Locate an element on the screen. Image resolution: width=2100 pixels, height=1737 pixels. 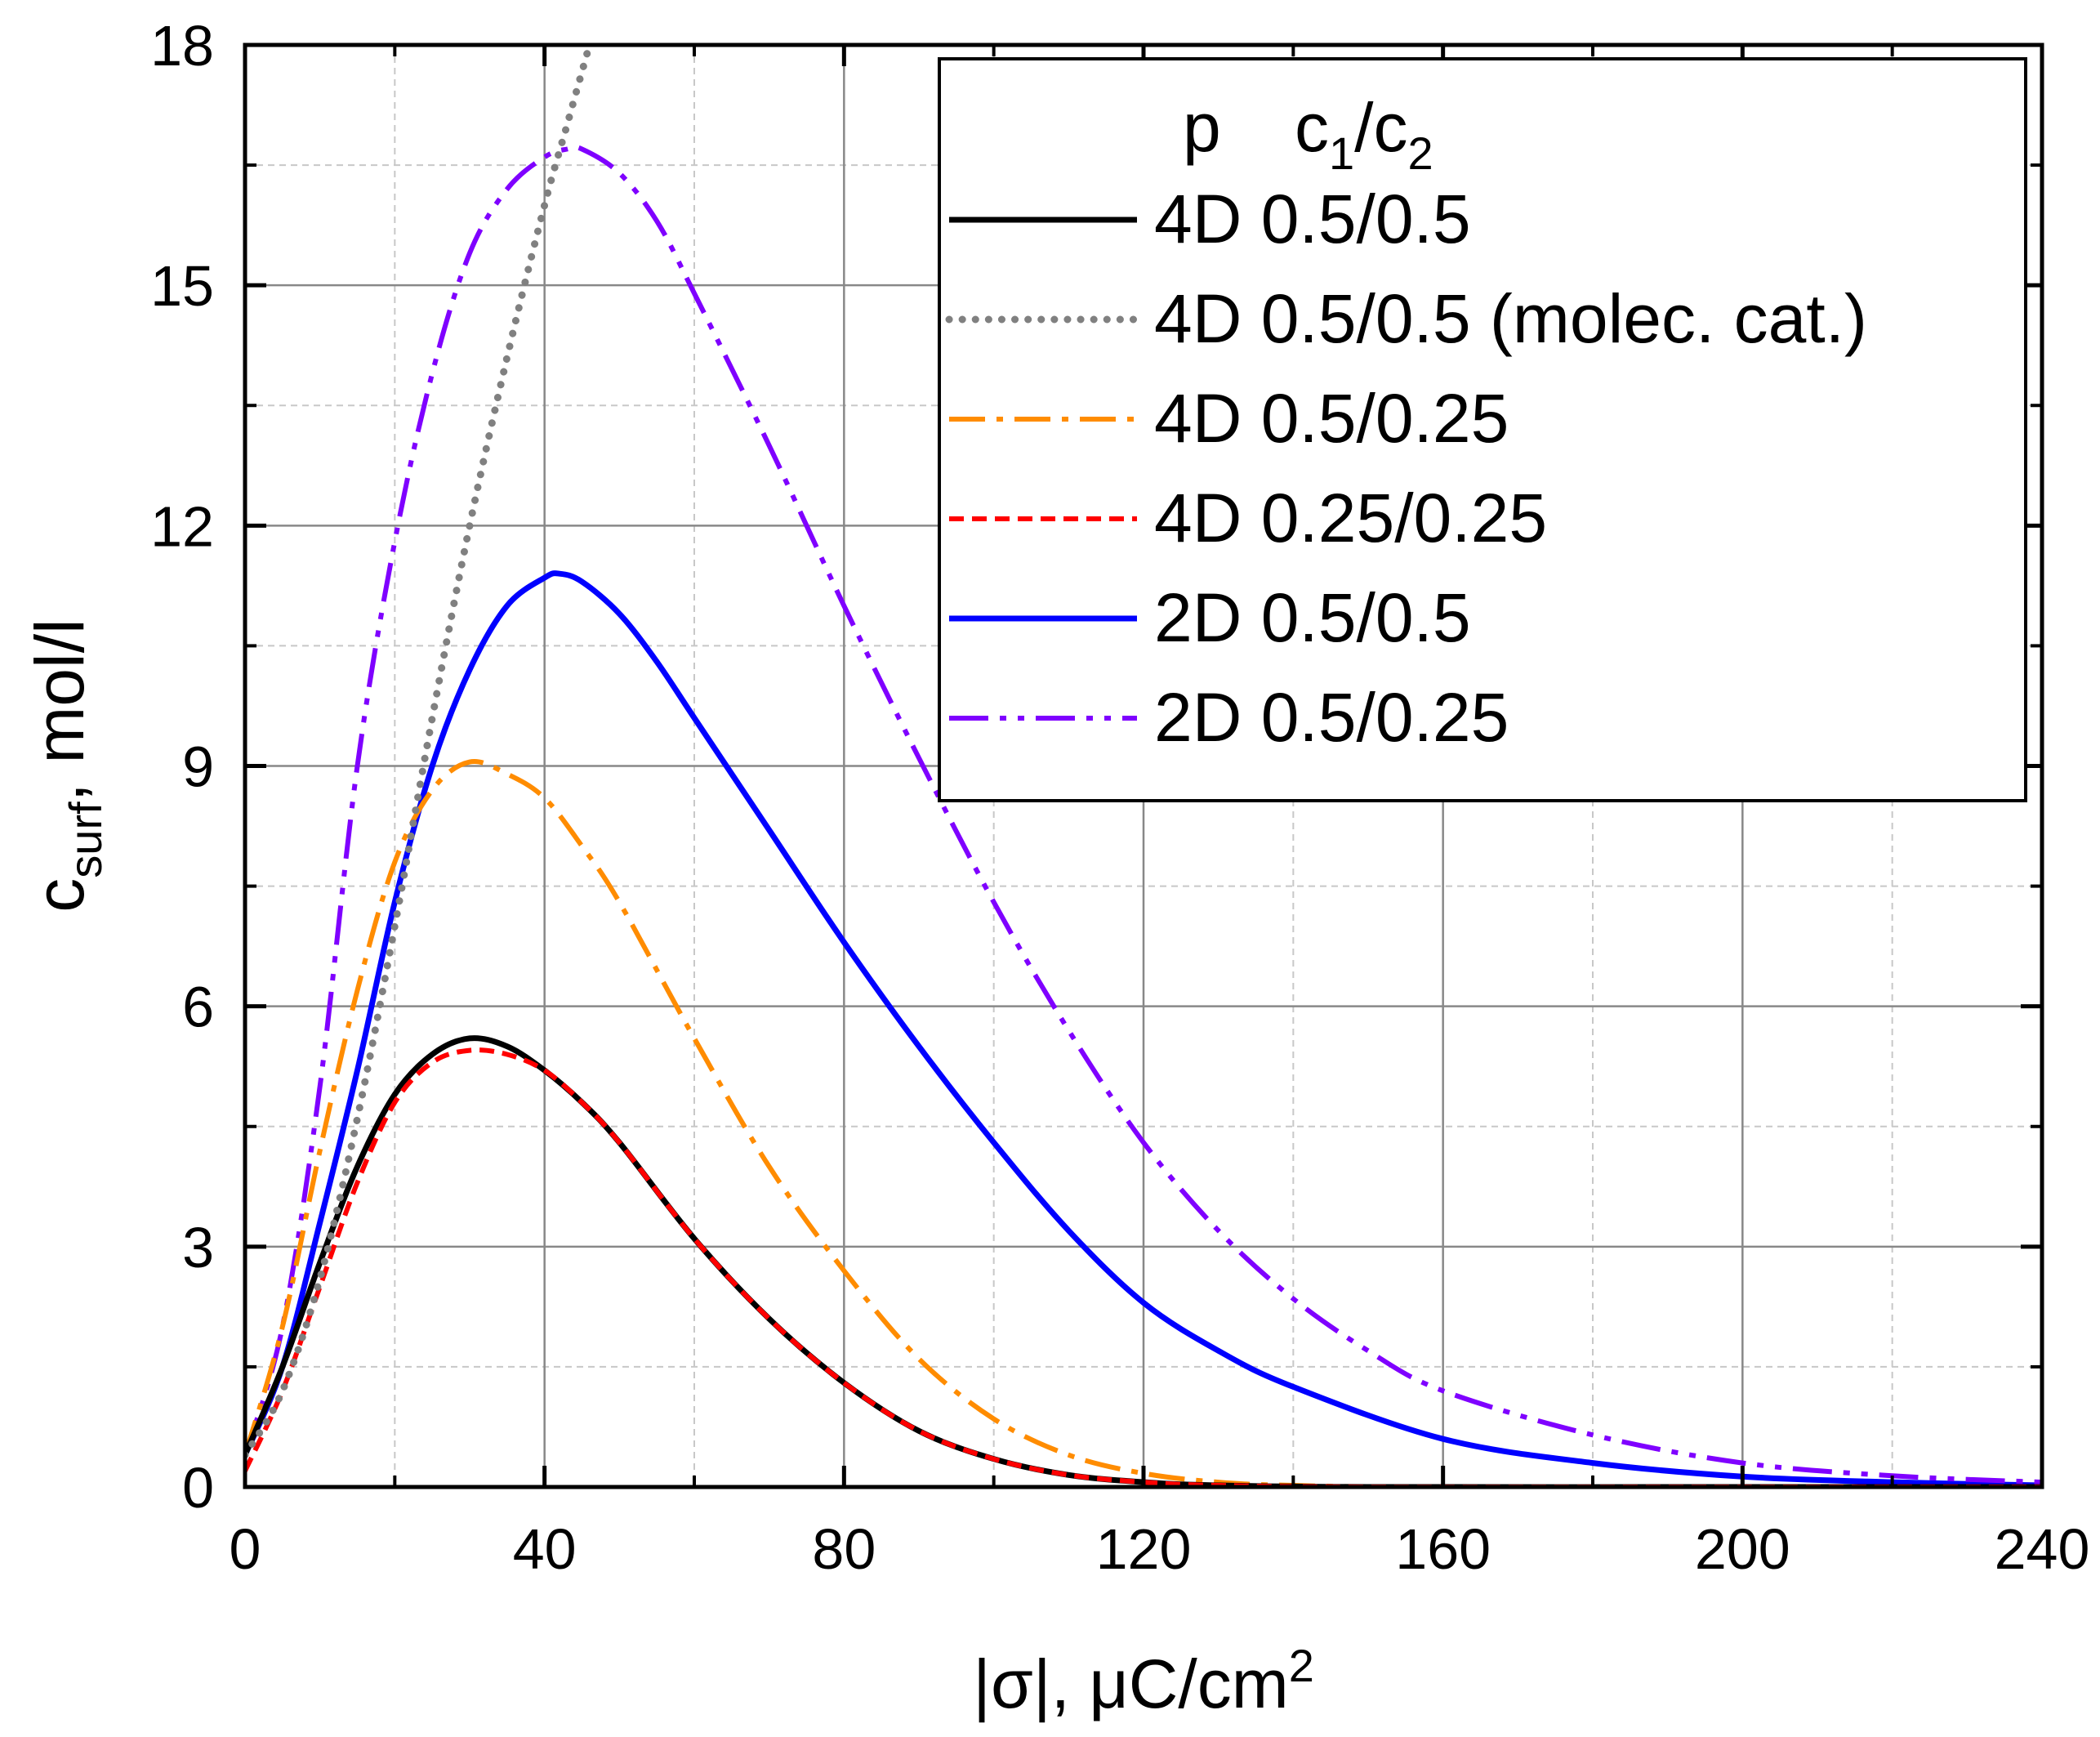
legend-header-c1c2: c1/c2 is located at coordinates (1364, 134).